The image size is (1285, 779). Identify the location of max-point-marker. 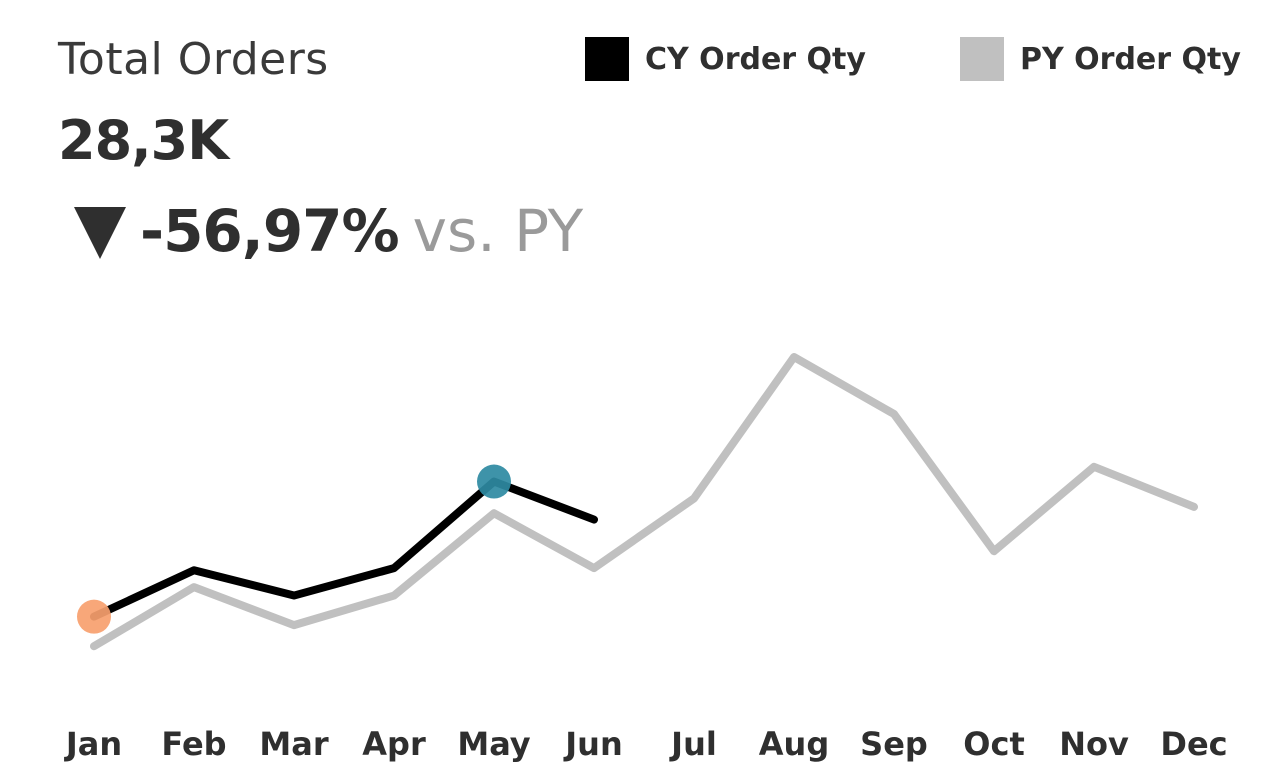
(494, 481).